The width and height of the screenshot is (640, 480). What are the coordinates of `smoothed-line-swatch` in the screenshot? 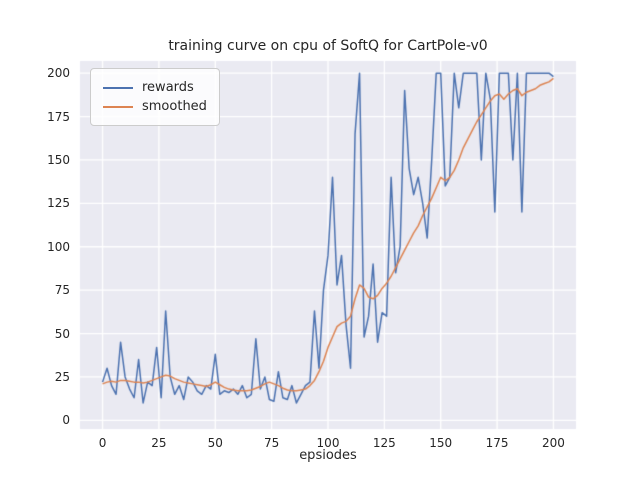 It's located at (118, 106).